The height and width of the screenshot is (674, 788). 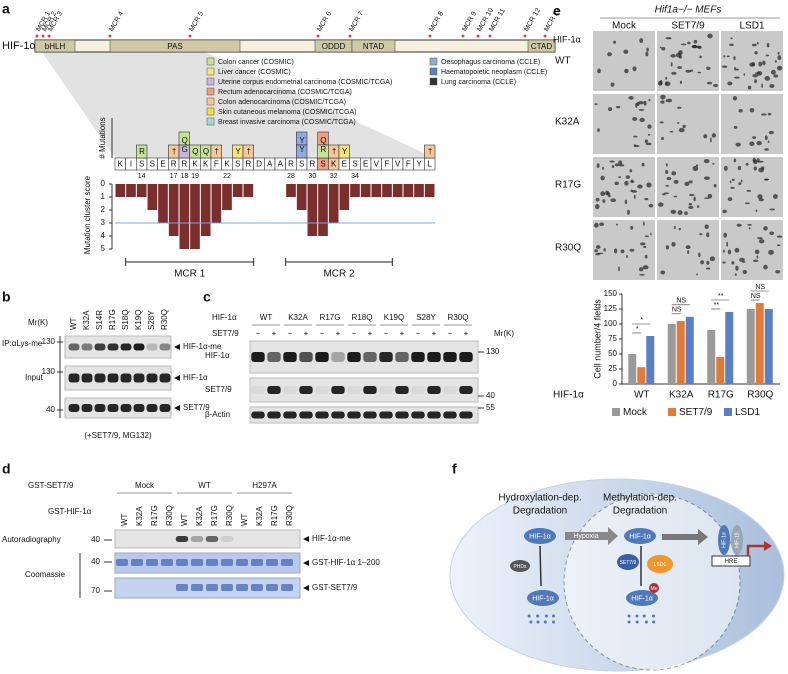 What do you see at coordinates (86, 320) in the screenshot?
I see `lane-label: K32A` at bounding box center [86, 320].